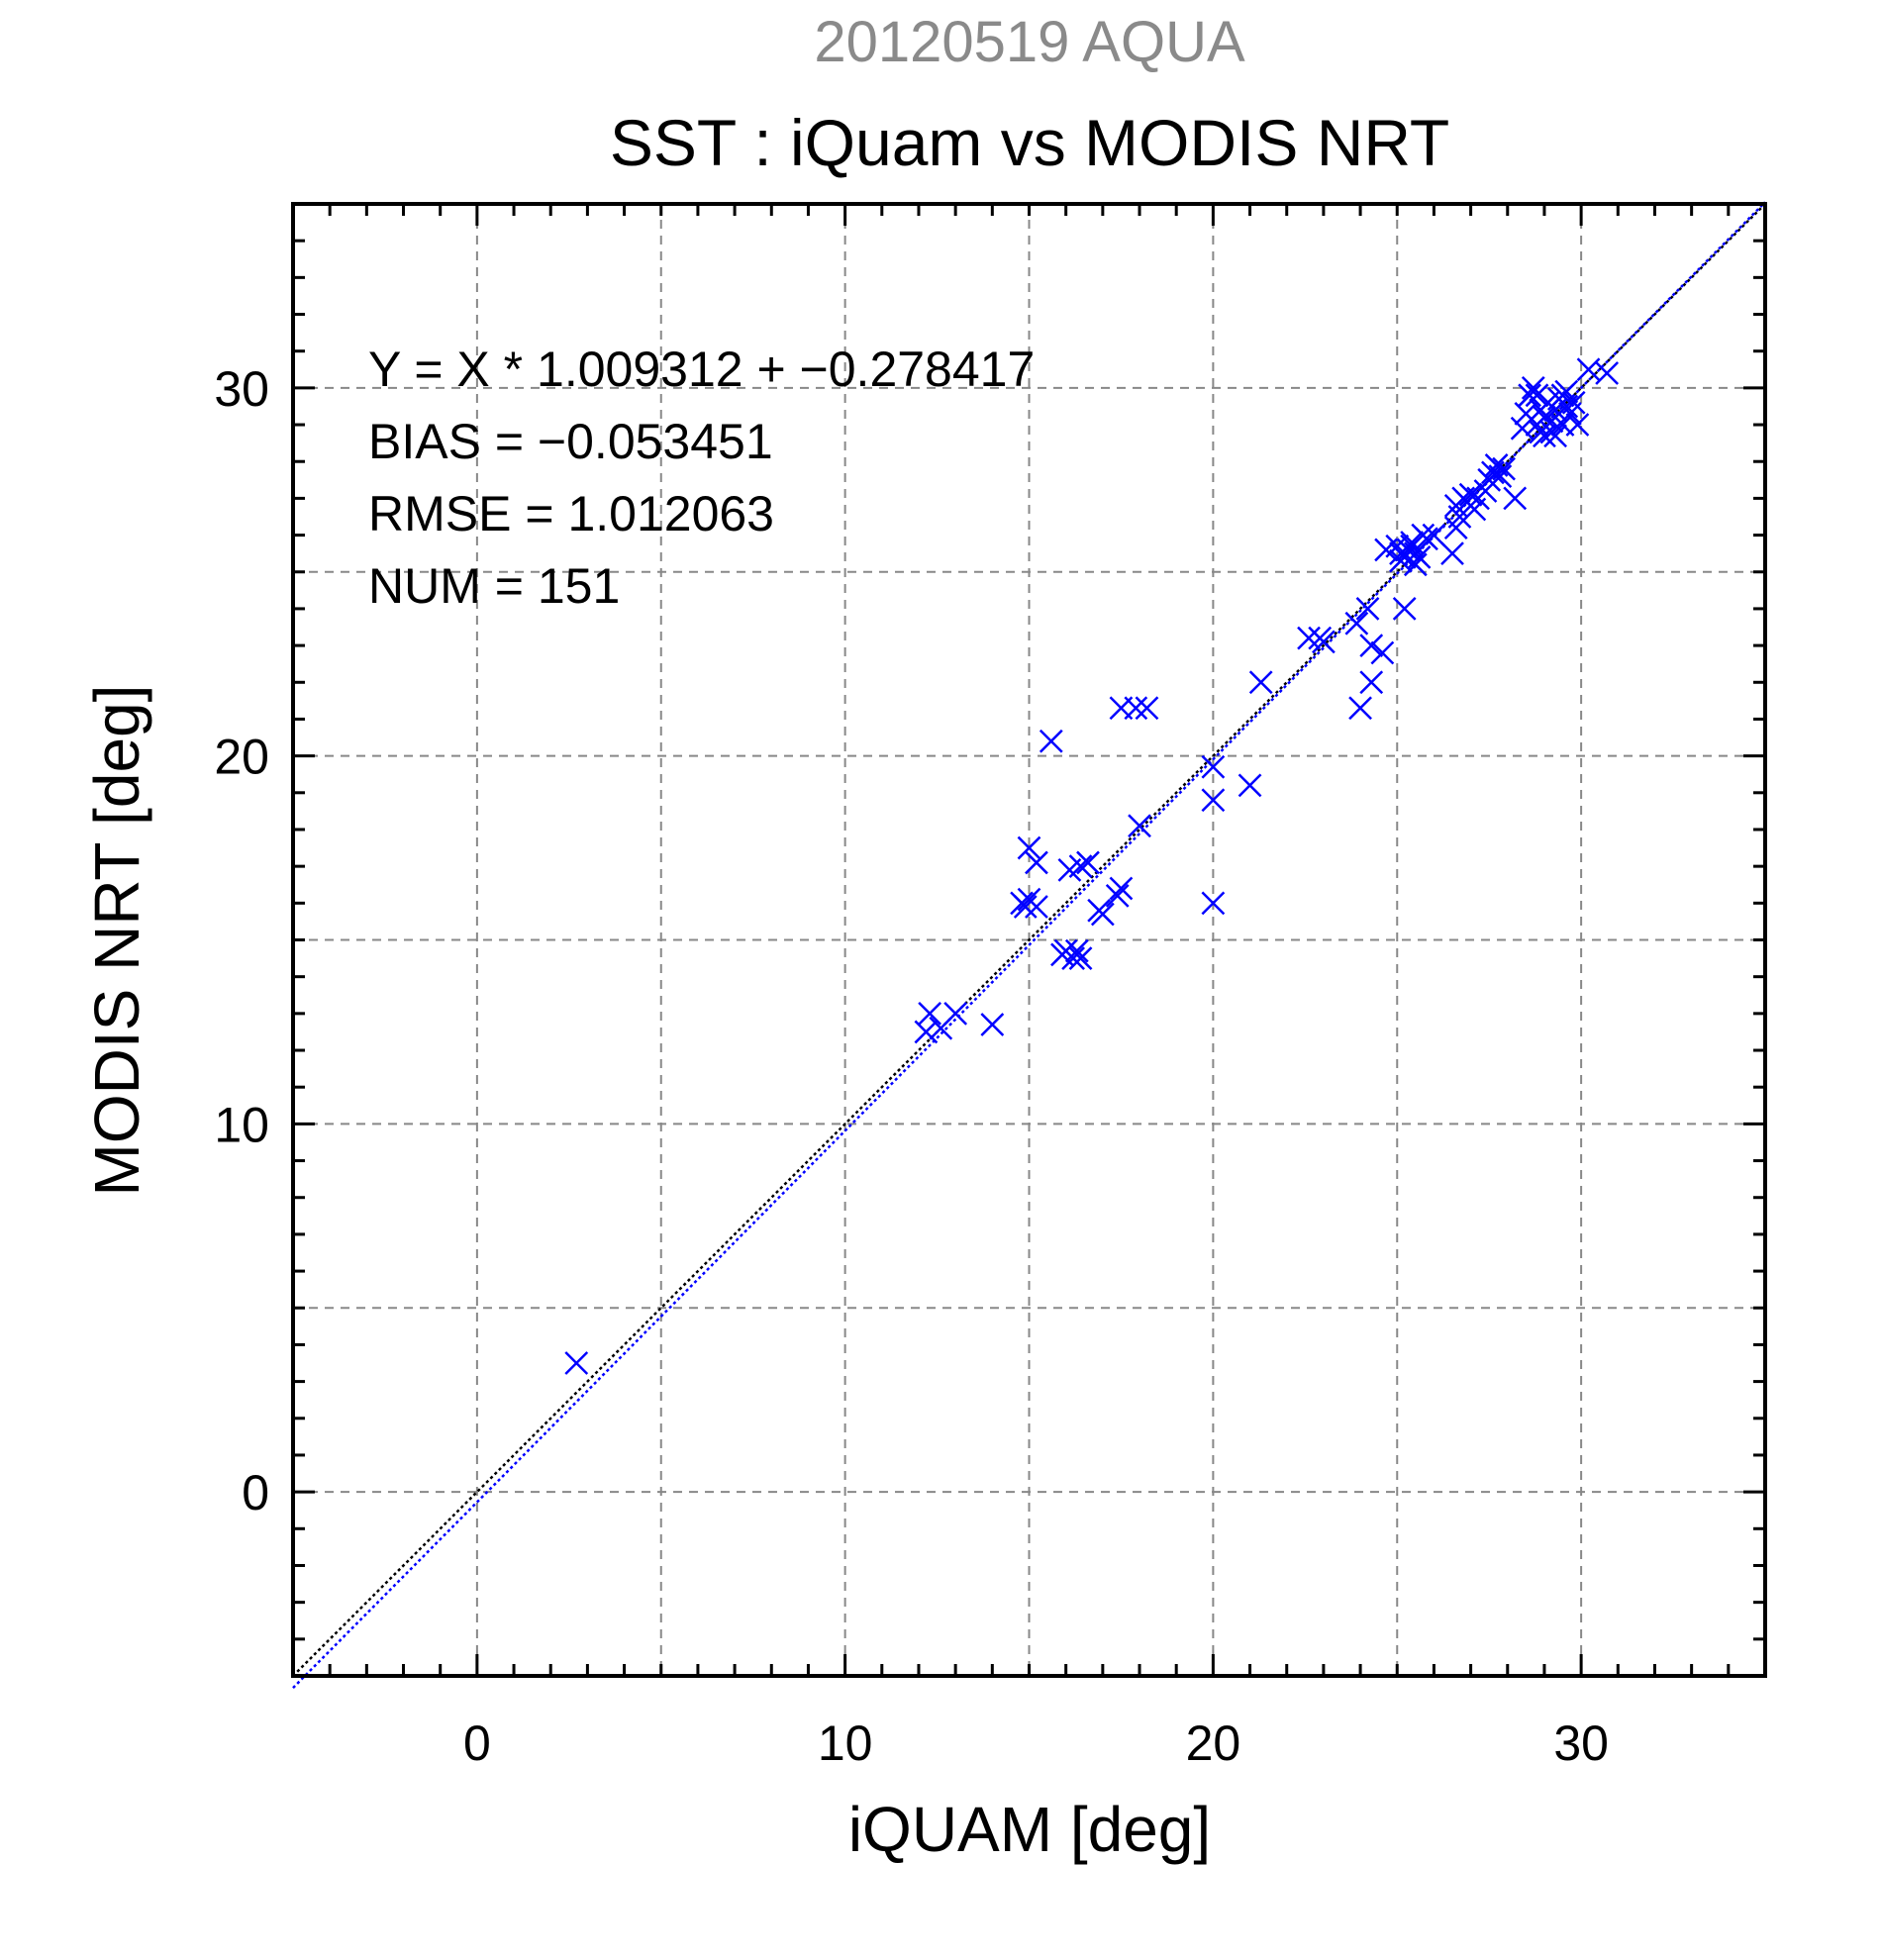 This screenshot has height=1960, width=1881. Describe the element at coordinates (571, 441) in the screenshot. I see `stat-line: BIAS = −0.053451` at that location.